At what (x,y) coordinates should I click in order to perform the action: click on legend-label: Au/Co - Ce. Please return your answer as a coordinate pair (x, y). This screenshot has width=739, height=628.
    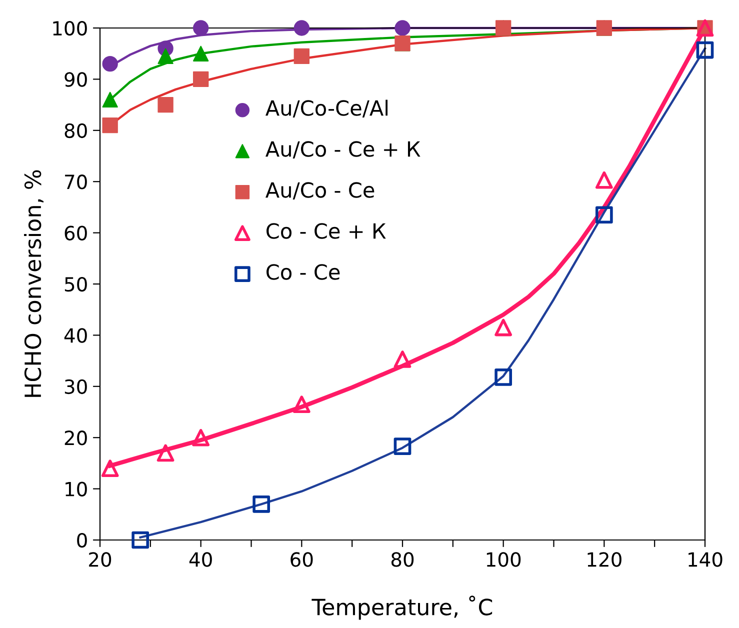
    Looking at the image, I should click on (320, 191).